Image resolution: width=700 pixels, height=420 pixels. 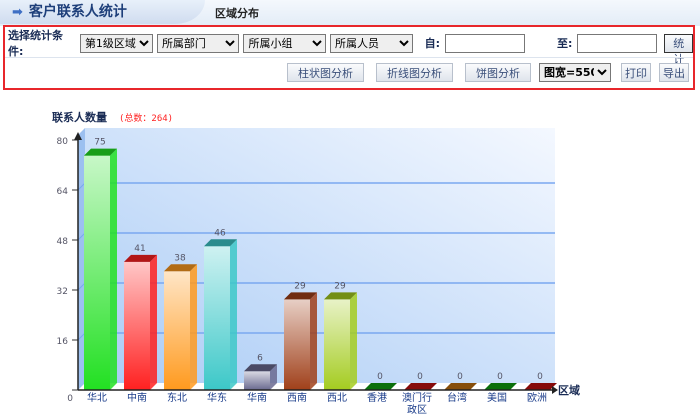 I want to click on x-tick-label: 澳门行, so click(x=417, y=397).